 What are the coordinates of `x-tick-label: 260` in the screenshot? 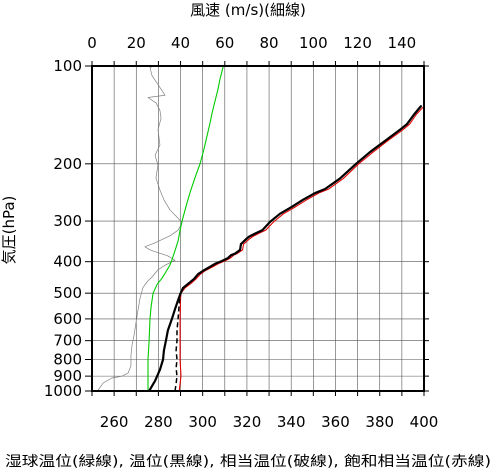 It's located at (114, 422).